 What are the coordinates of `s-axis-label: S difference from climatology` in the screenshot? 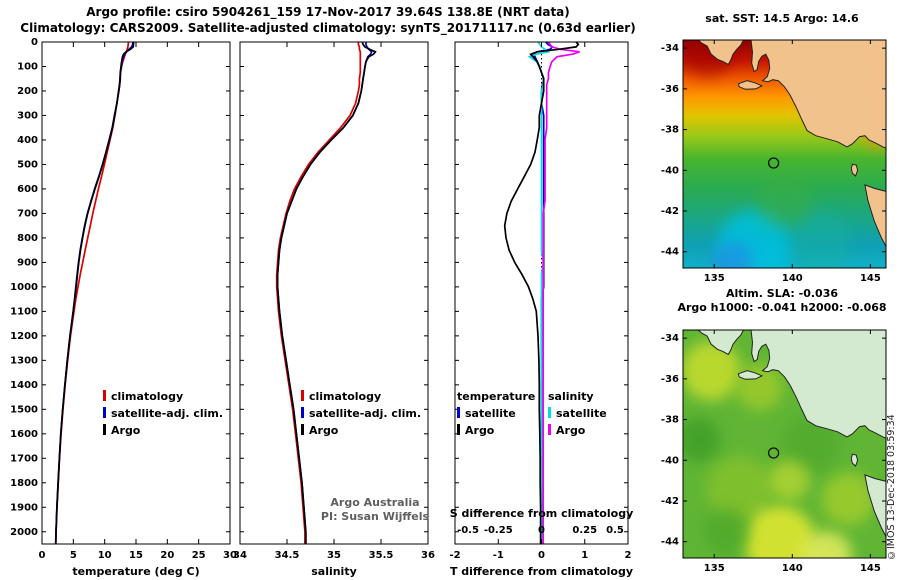 It's located at (542, 513).